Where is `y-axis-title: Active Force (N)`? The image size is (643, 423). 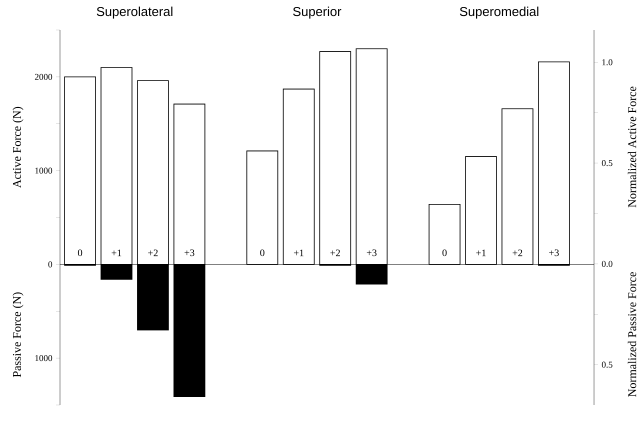 y-axis-title: Active Force (N) is located at coordinates (18, 147).